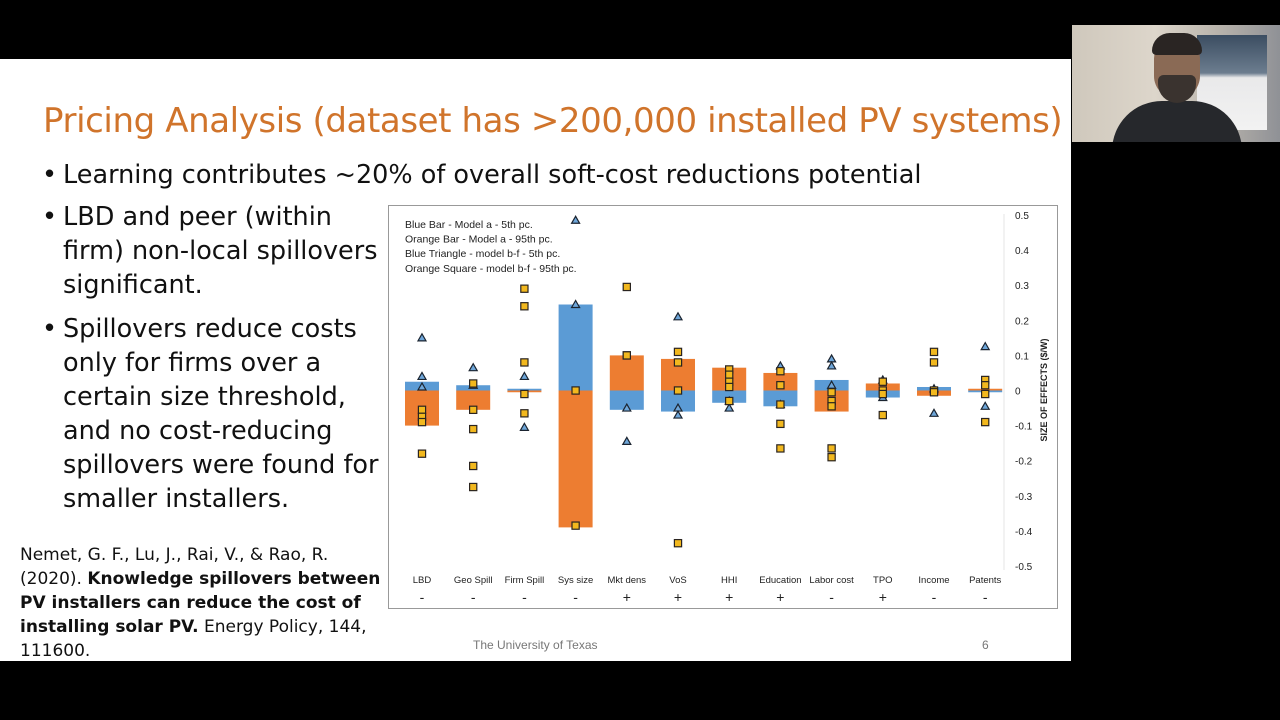 The height and width of the screenshot is (720, 1280). I want to click on y-tick-label: -0.2, so click(1024, 462).